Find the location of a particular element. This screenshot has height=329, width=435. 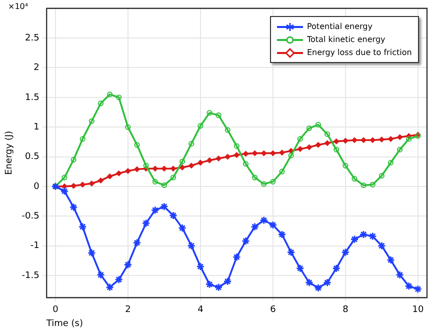

legend-label: Total kinetic energy is located at coordinates (346, 39).